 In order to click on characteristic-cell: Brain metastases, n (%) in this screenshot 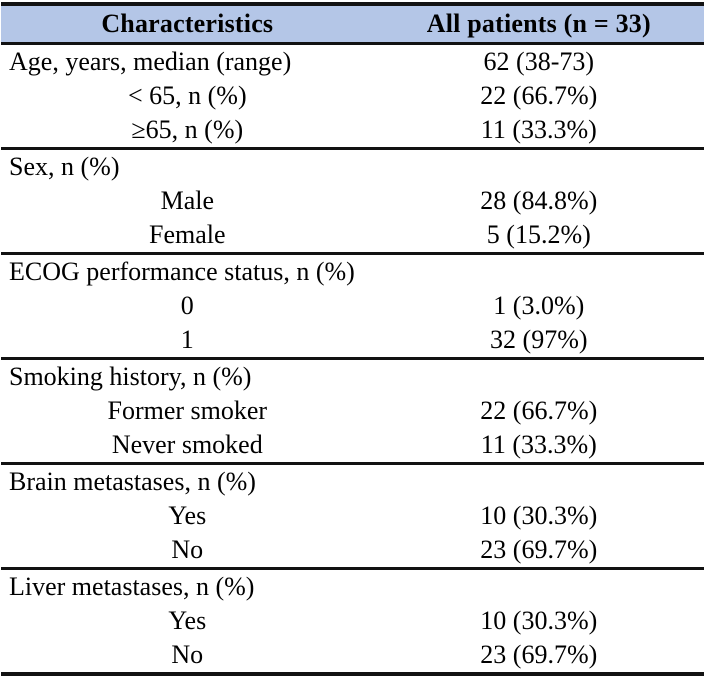, I will do `click(187, 480)`.